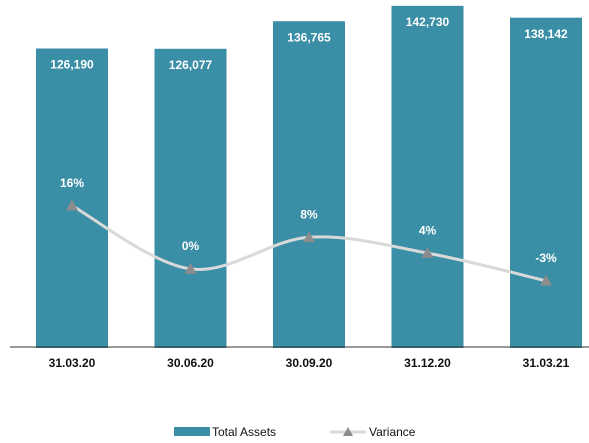 This screenshot has height=443, width=589. Describe the element at coordinates (192, 431) in the screenshot. I see `legend-swatch` at that location.